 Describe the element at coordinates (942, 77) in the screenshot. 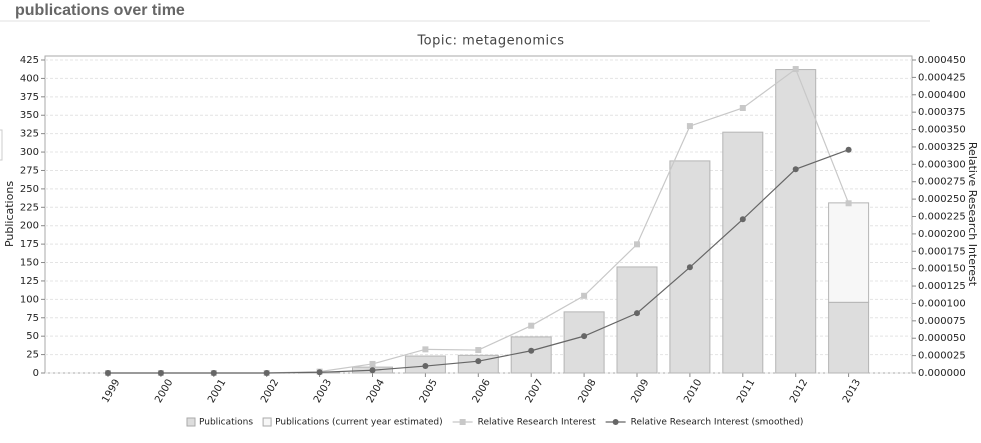

I see `y2-tick-label: 0.000425` at that location.